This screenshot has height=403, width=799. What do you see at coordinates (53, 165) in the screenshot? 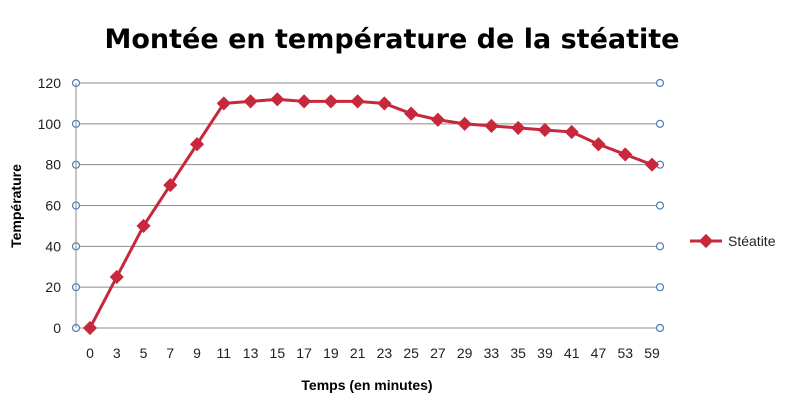
I see `y-tick-label: 80` at bounding box center [53, 165].